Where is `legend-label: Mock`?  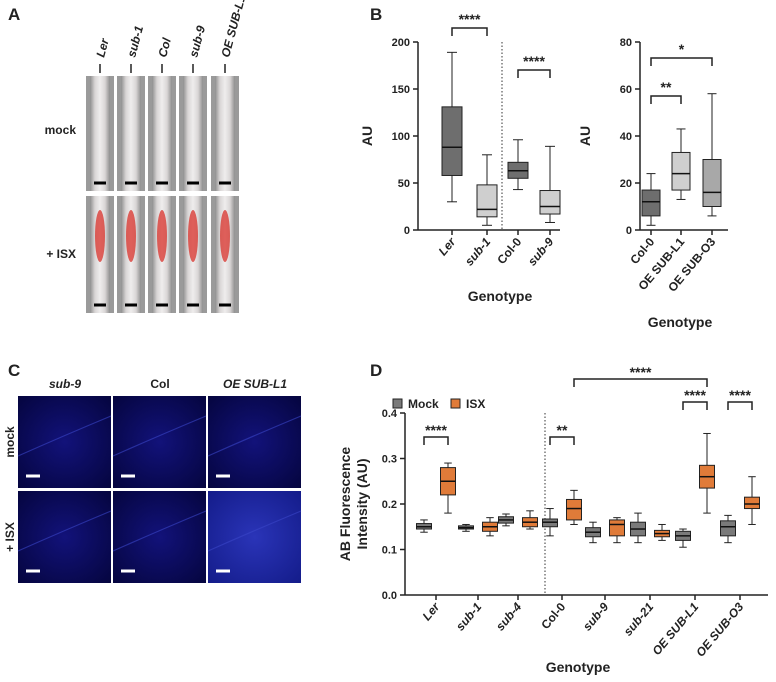 legend-label: Mock is located at coordinates (423, 404).